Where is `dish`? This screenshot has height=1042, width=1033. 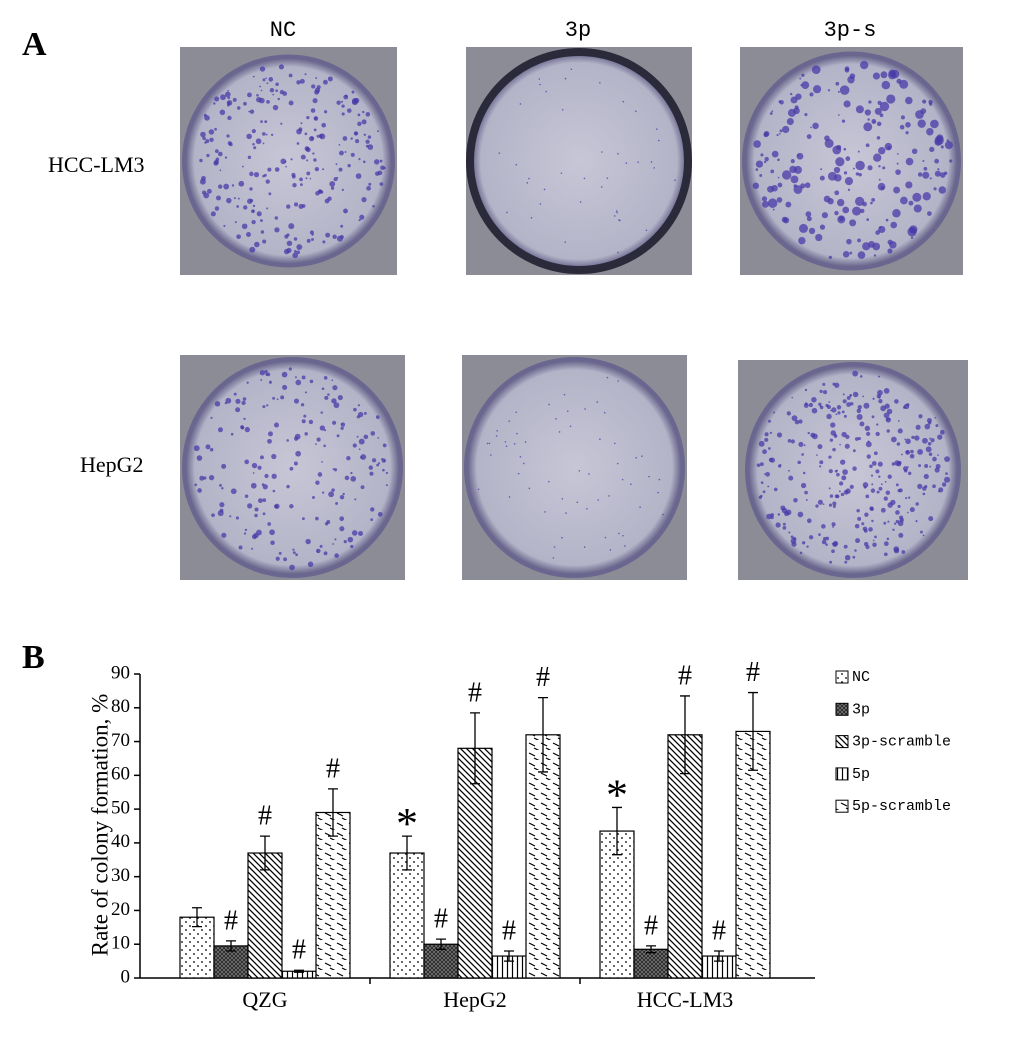 dish is located at coordinates (851, 161).